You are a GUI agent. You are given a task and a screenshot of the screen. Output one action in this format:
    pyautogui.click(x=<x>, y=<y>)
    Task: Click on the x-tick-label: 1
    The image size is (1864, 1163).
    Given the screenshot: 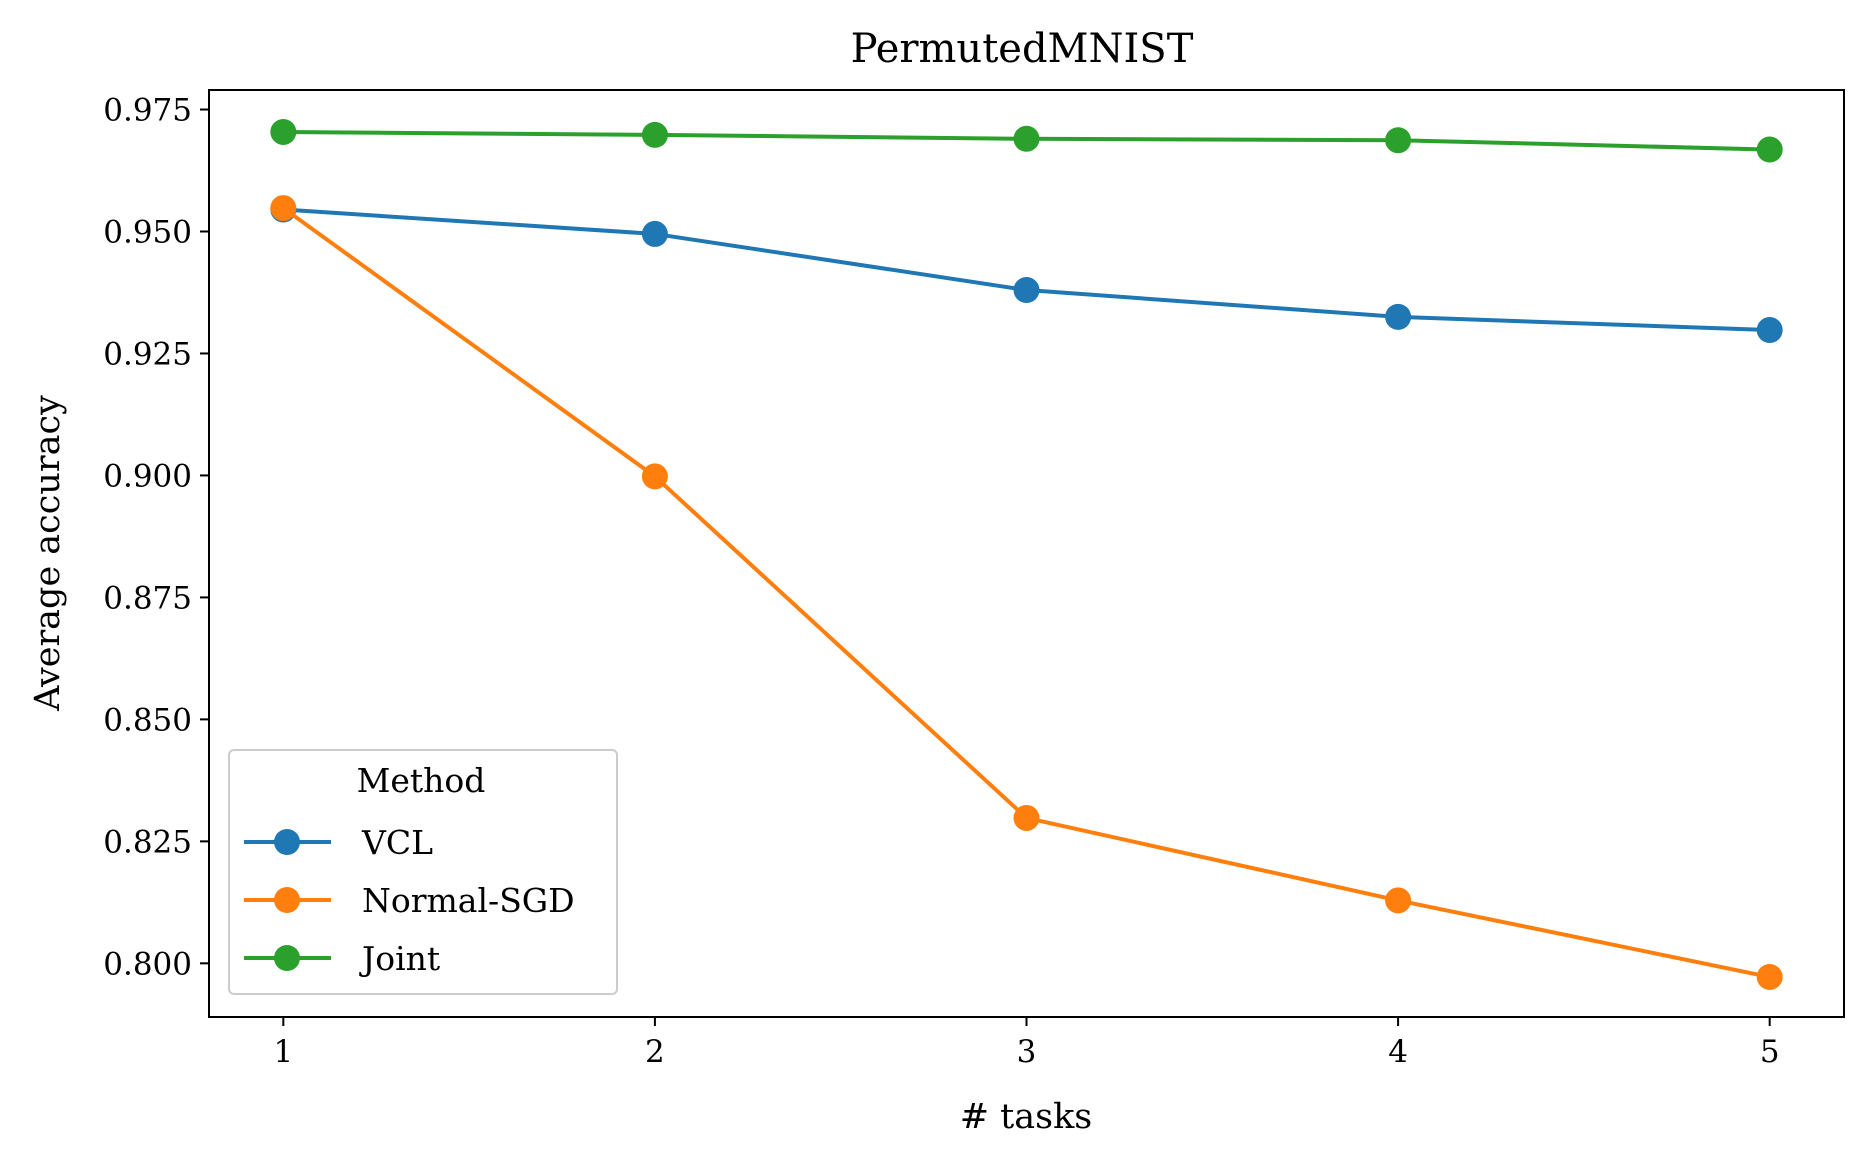 What is the action you would take?
    pyautogui.click(x=283, y=1052)
    